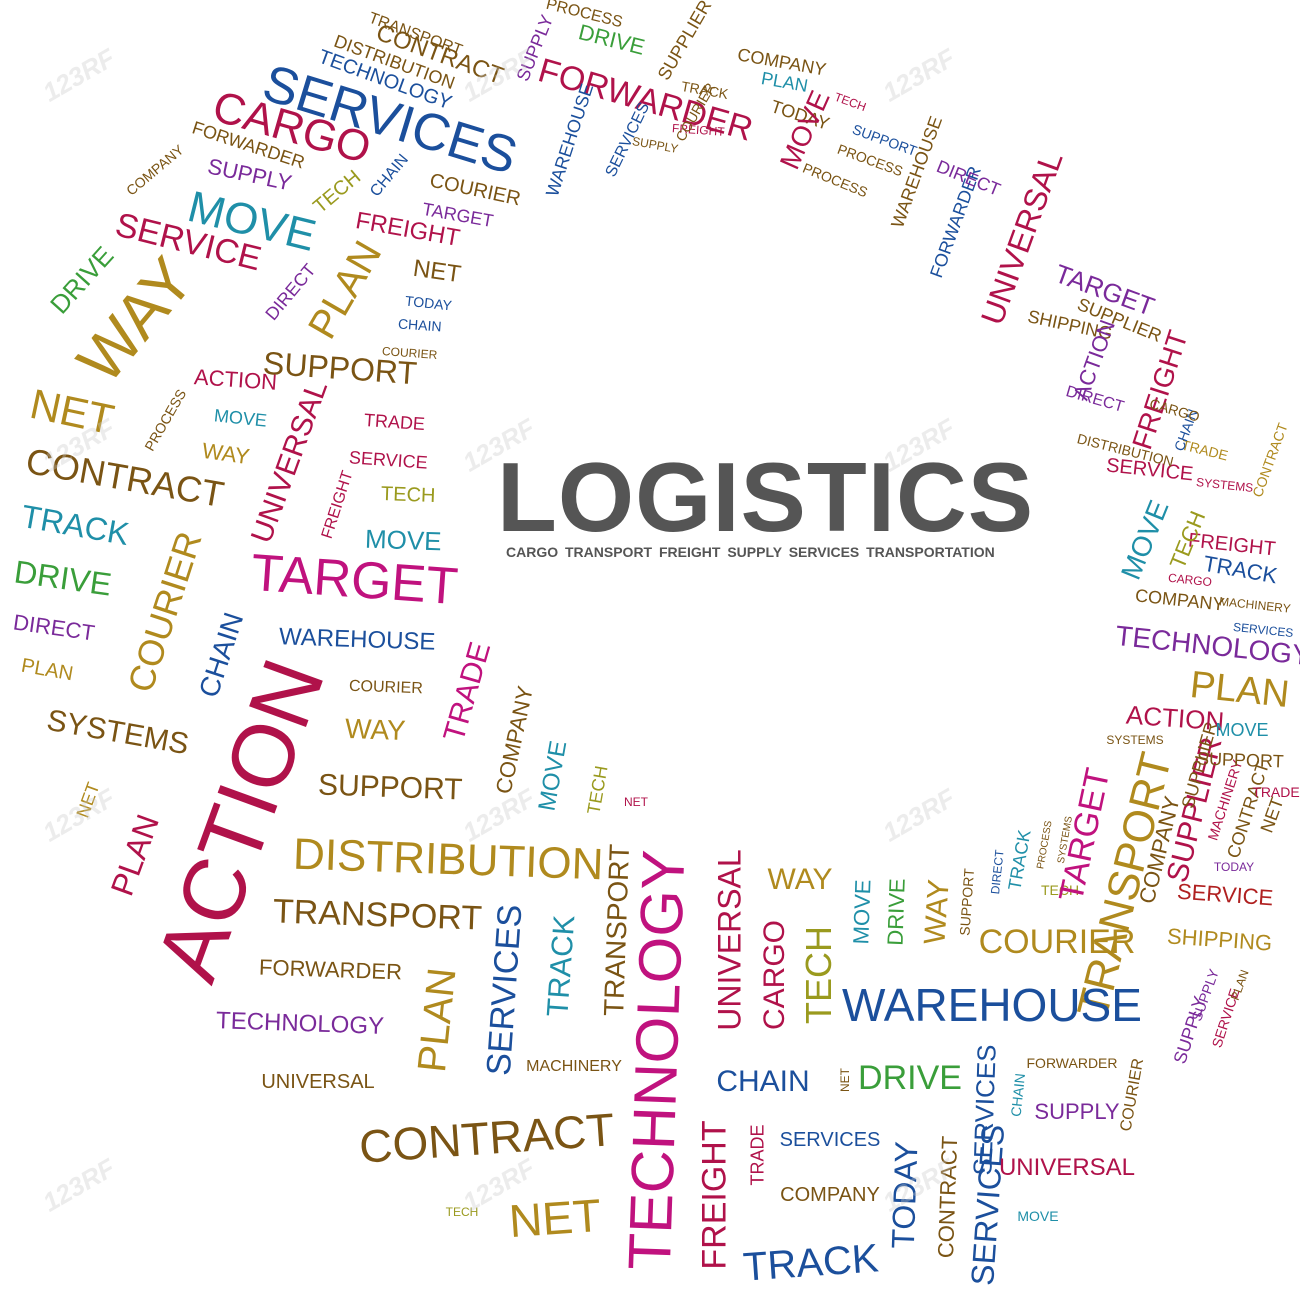  I want to click on title: LOGISTICS, so click(766, 497).